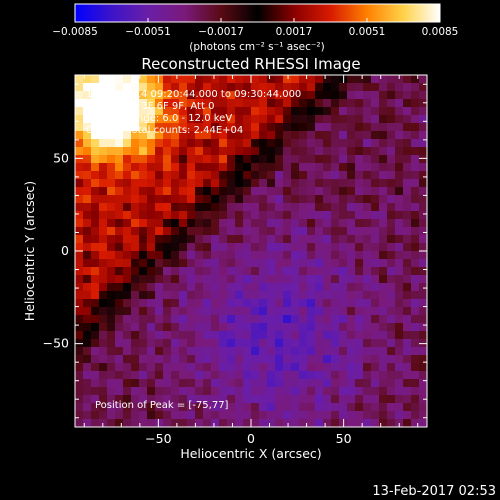  I want to click on x-tick-label: −50, so click(158, 438).